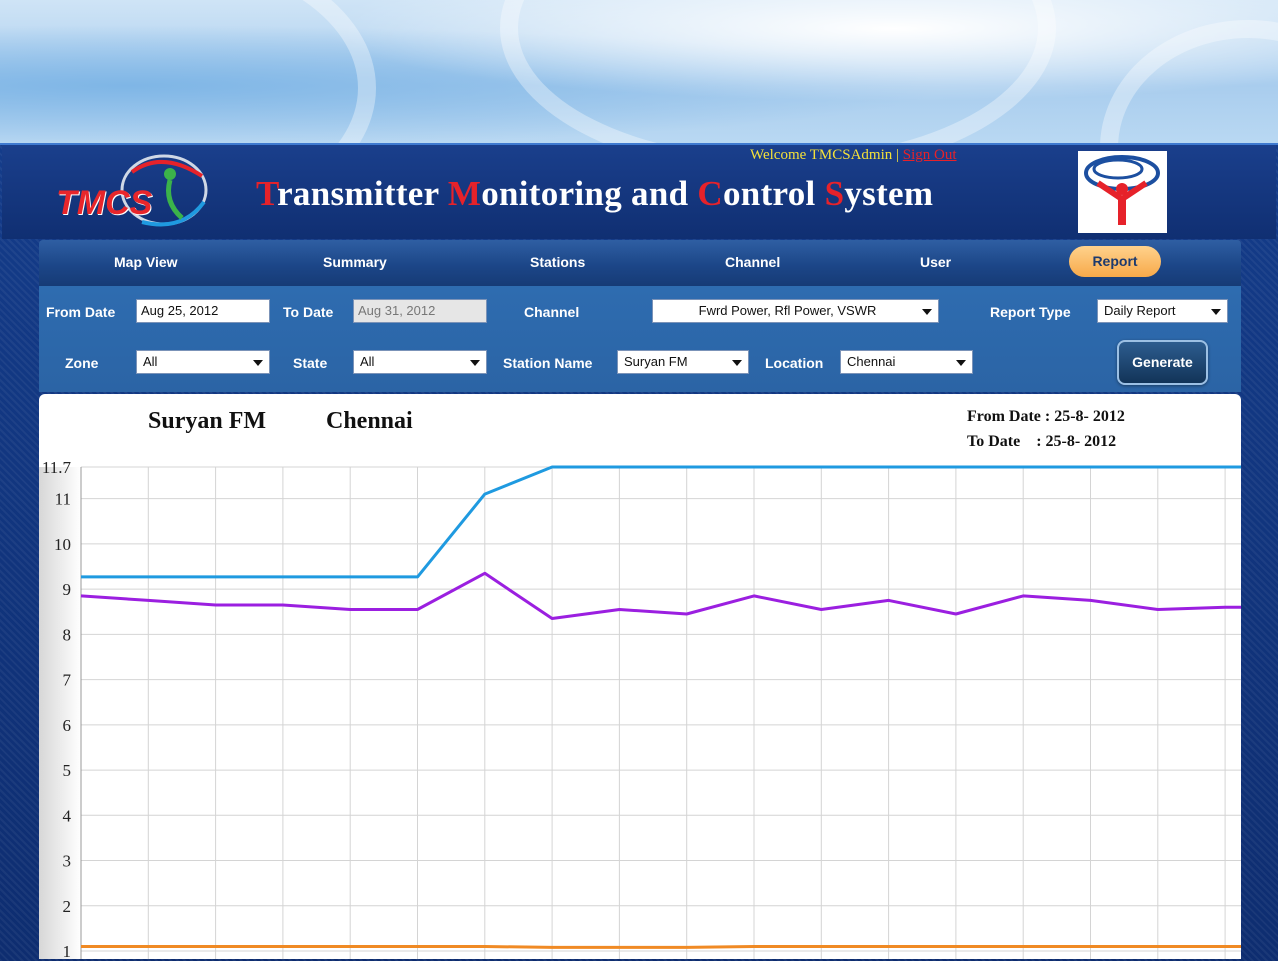 Image resolution: width=1278 pixels, height=961 pixels. Describe the element at coordinates (548, 363) in the screenshot. I see `station-name-label: Station Name` at that location.